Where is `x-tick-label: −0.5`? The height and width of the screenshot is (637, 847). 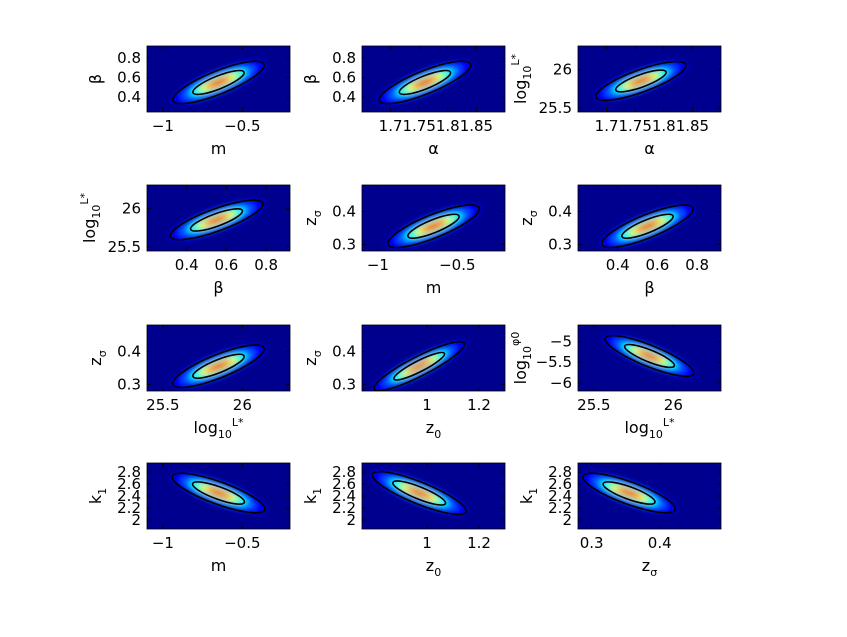
x-tick-label: −0.5 is located at coordinates (457, 265).